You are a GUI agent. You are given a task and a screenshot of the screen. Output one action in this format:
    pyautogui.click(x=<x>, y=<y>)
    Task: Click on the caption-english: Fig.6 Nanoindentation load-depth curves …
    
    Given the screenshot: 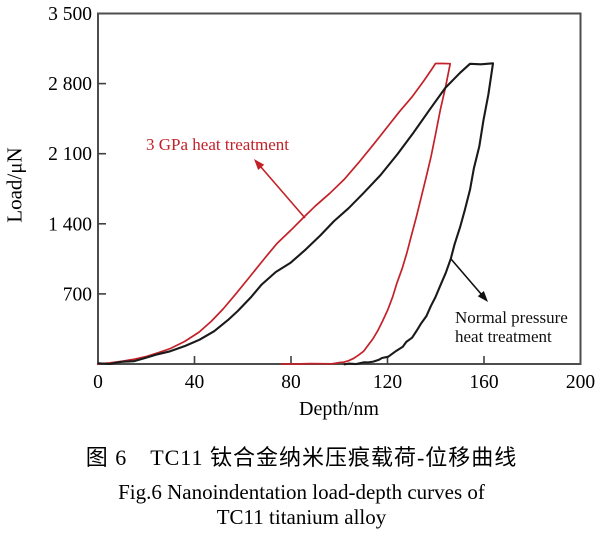 What is the action you would take?
    pyautogui.click(x=301, y=492)
    